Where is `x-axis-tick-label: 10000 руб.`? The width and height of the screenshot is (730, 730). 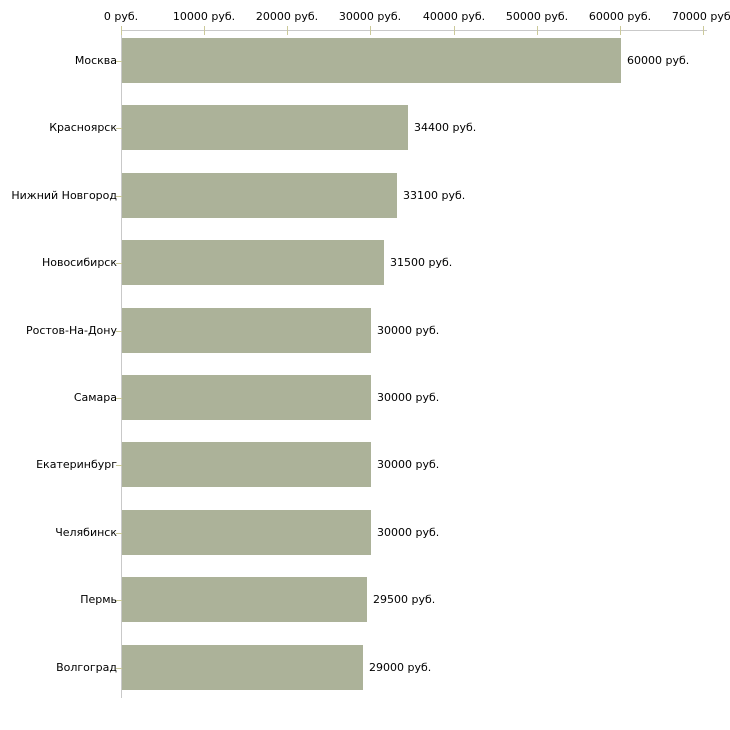
x-axis-tick-label: 10000 руб. is located at coordinates (204, 16).